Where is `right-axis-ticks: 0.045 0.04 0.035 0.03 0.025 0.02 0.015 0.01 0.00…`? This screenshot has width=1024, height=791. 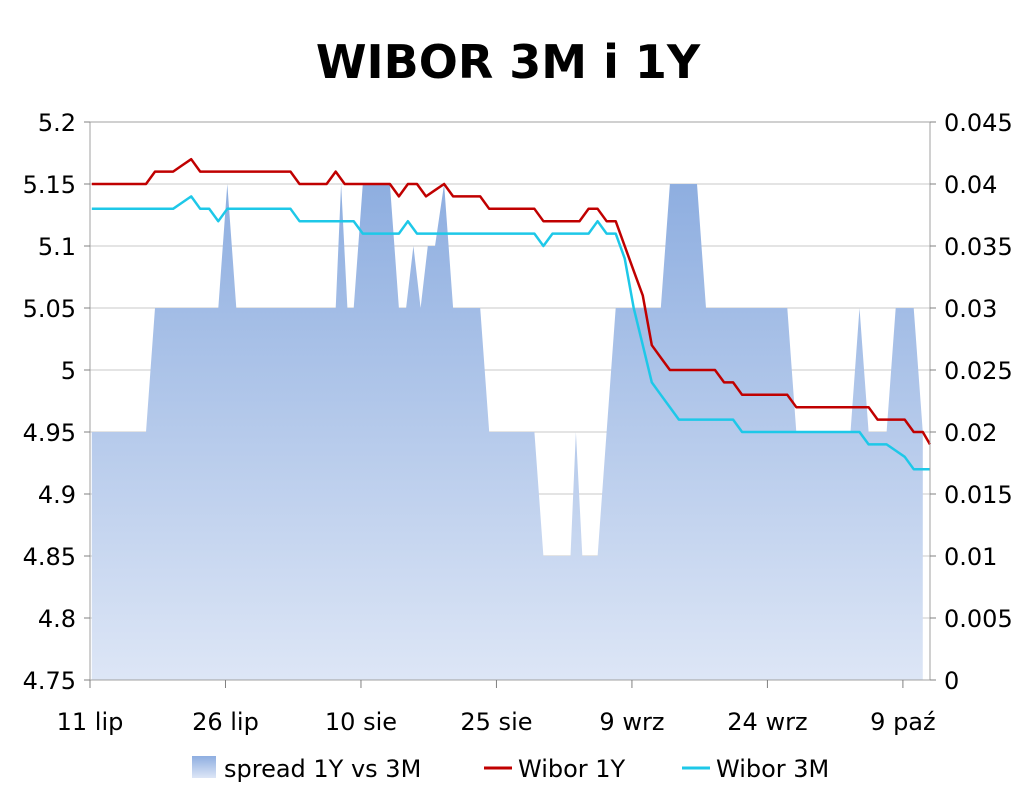
right-axis-ticks: 0.045 0.04 0.035 0.03 0.025 0.02 0.015 0.01 0.00… is located at coordinates (978, 402).